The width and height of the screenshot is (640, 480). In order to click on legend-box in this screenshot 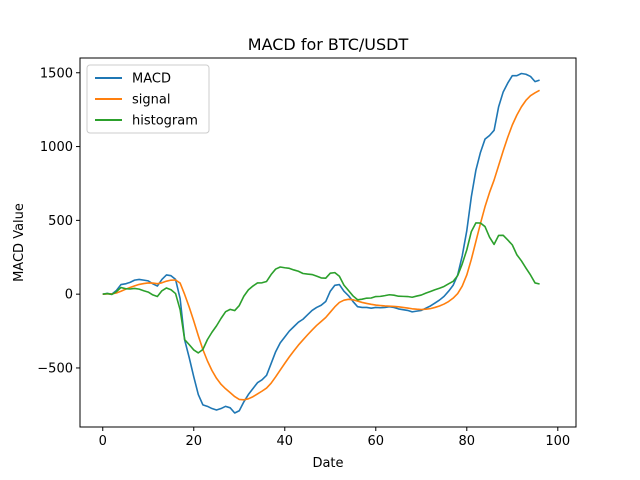, I will do `click(148, 99)`.